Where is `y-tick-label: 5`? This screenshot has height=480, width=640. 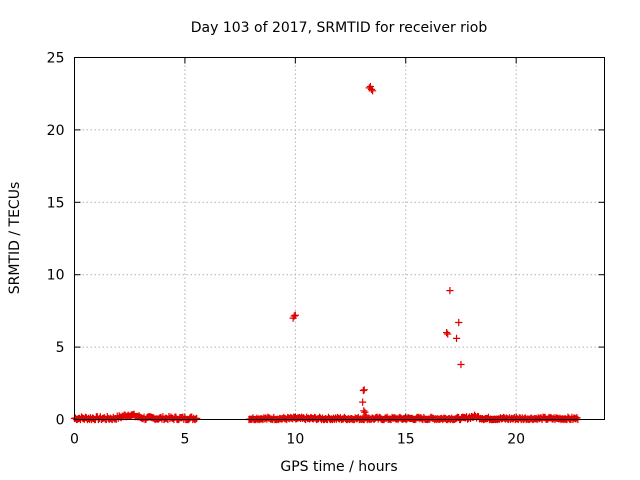
y-tick-label: 5 is located at coordinates (60, 348).